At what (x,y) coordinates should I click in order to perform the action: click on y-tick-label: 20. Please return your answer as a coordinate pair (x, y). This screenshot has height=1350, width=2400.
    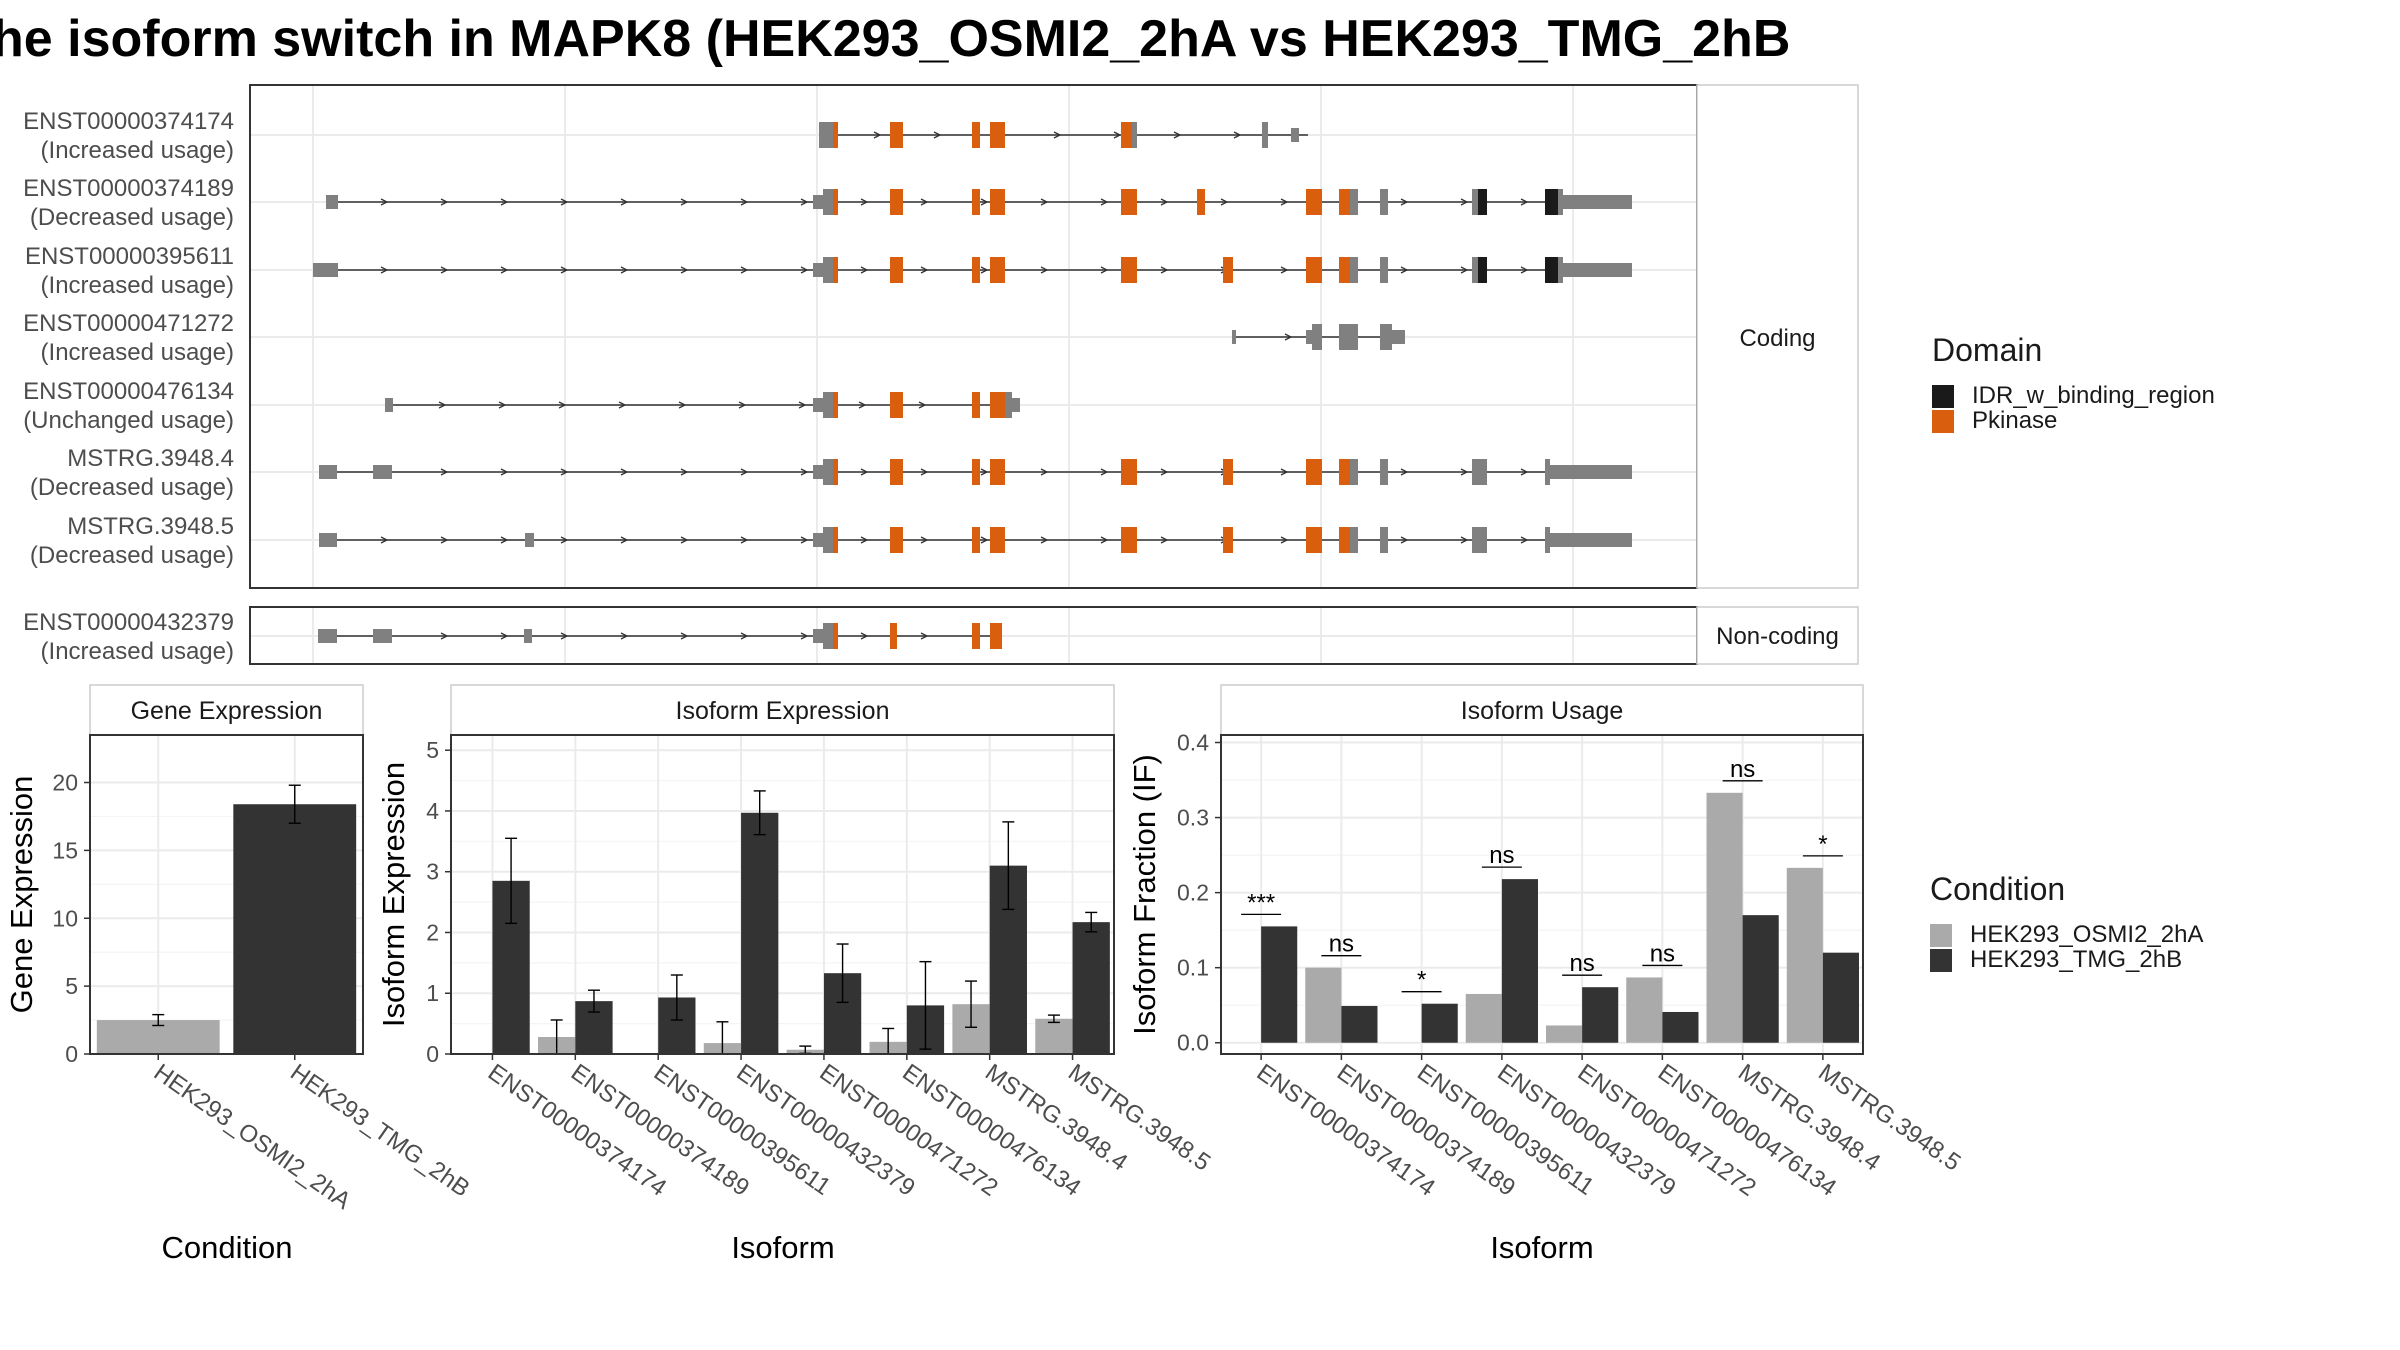
    Looking at the image, I should click on (65, 783).